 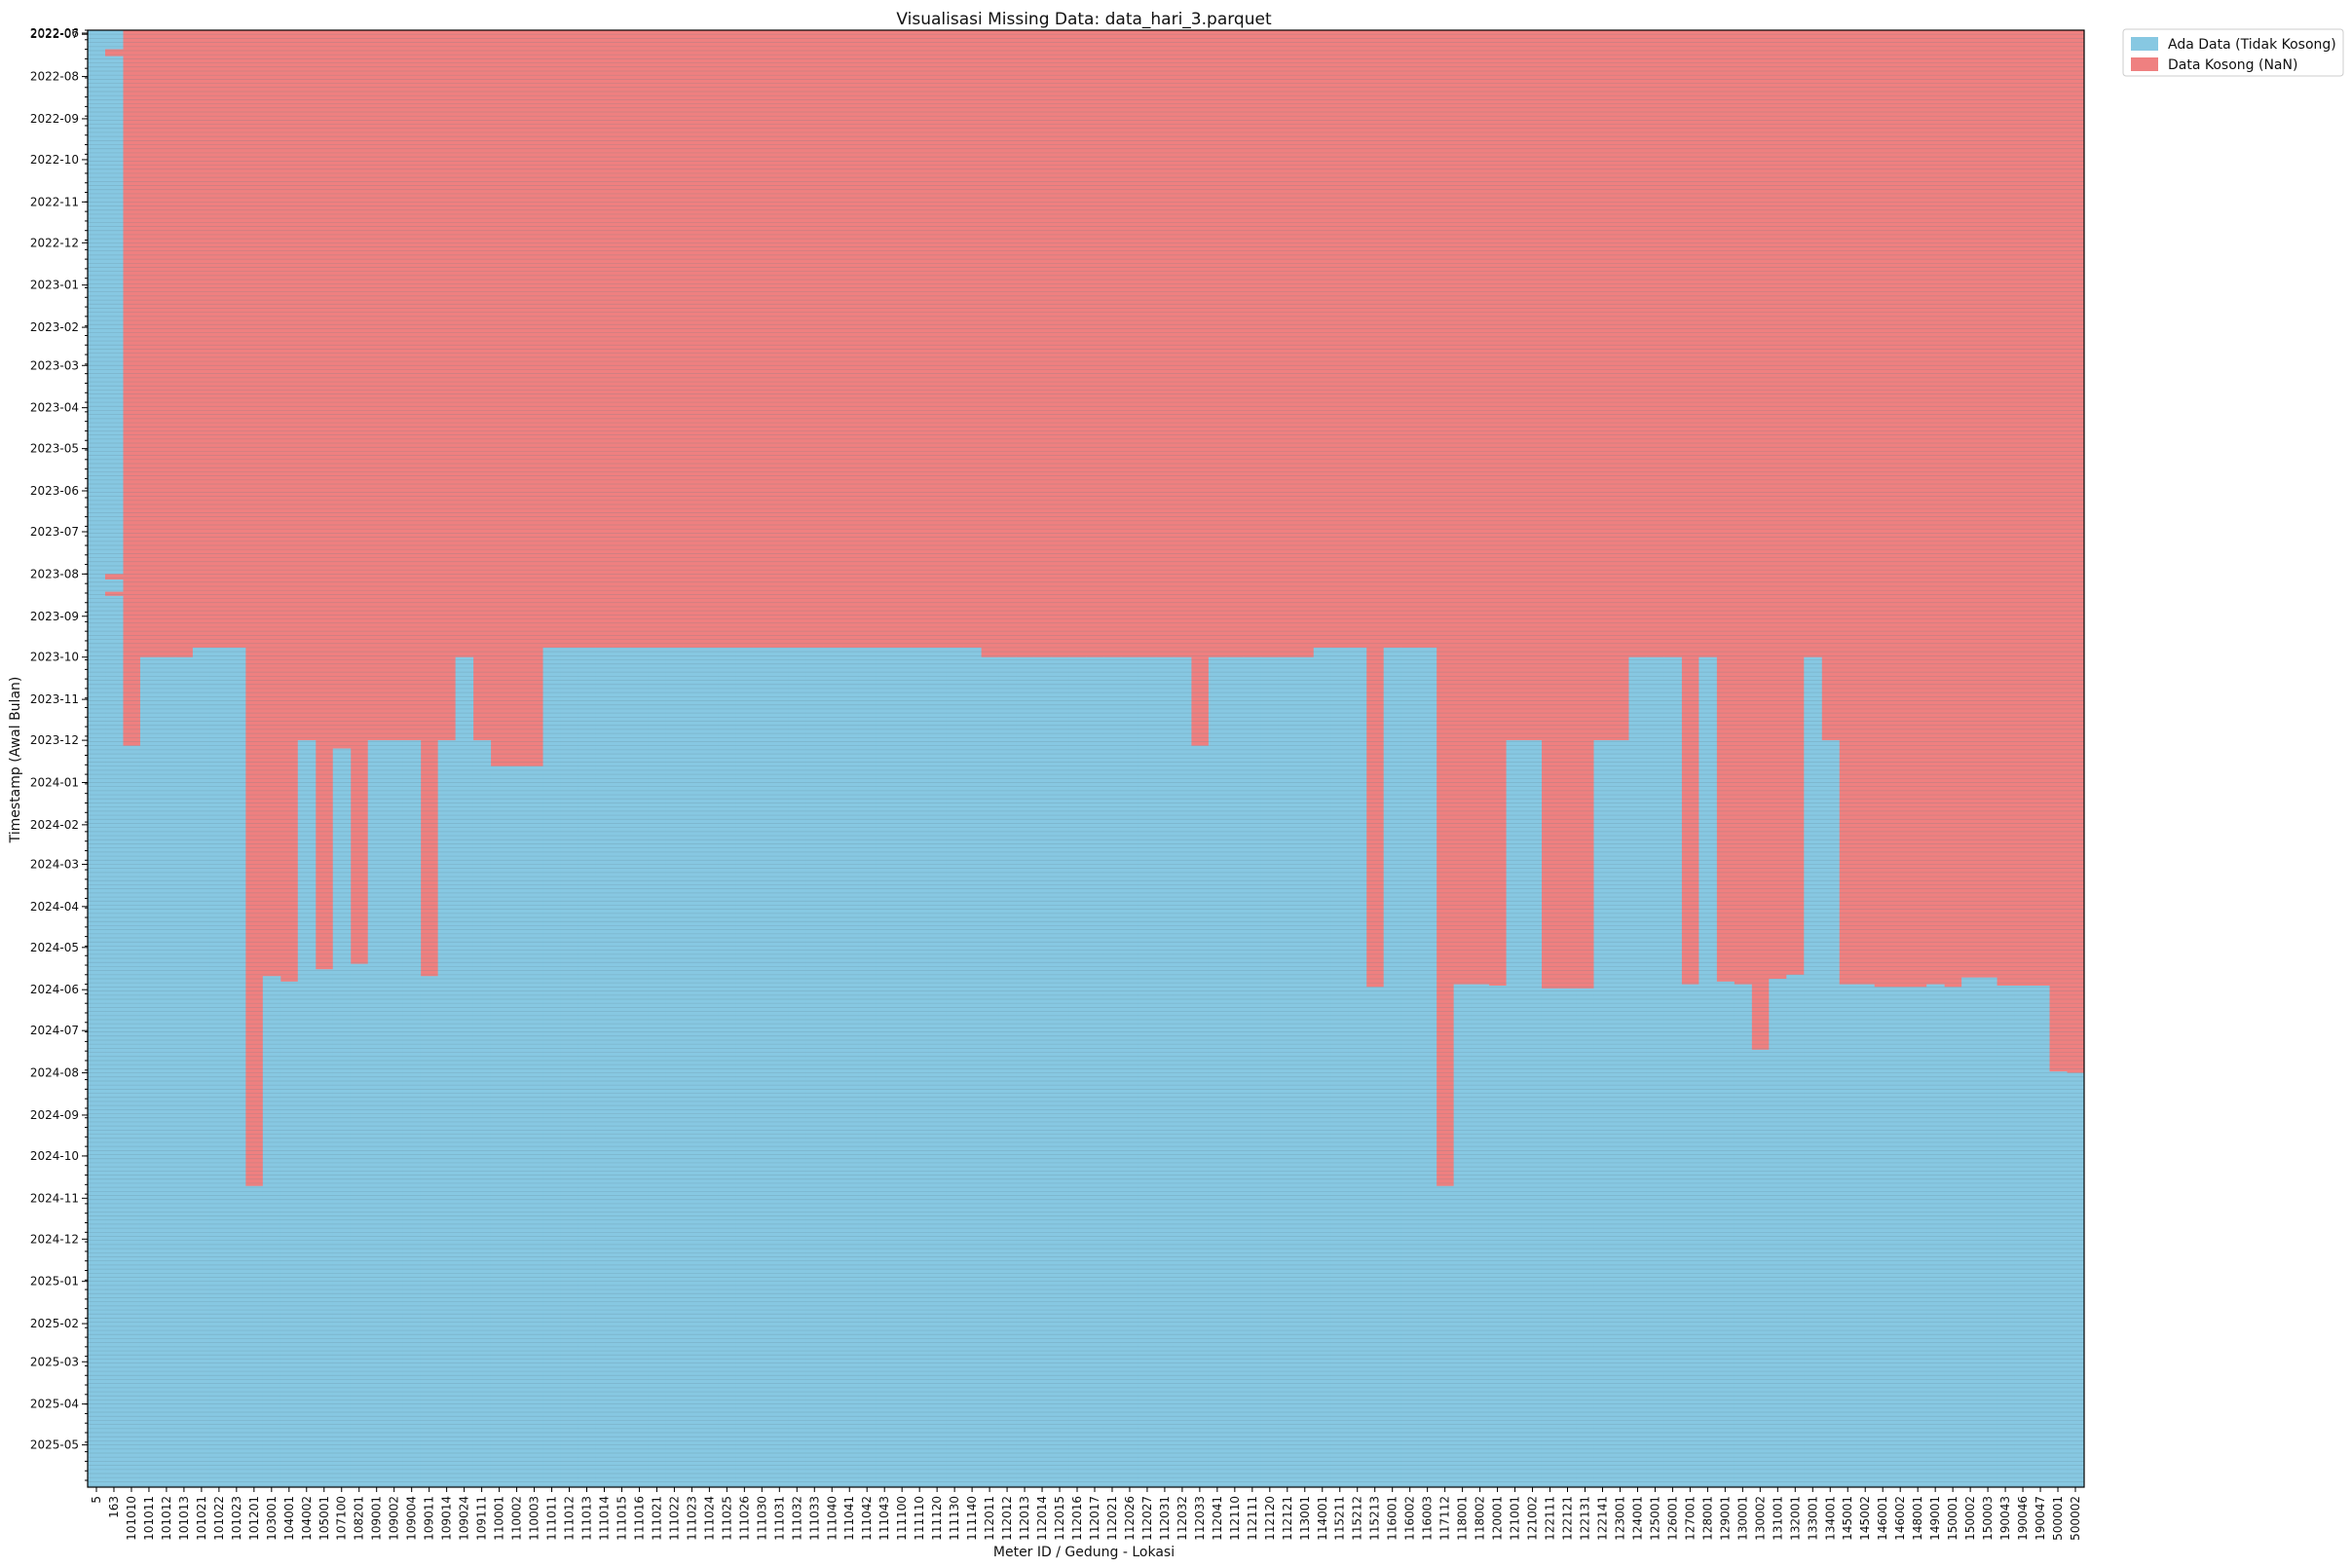 I want to click on x-tick-label: 115213, so click(x=1375, y=1518).